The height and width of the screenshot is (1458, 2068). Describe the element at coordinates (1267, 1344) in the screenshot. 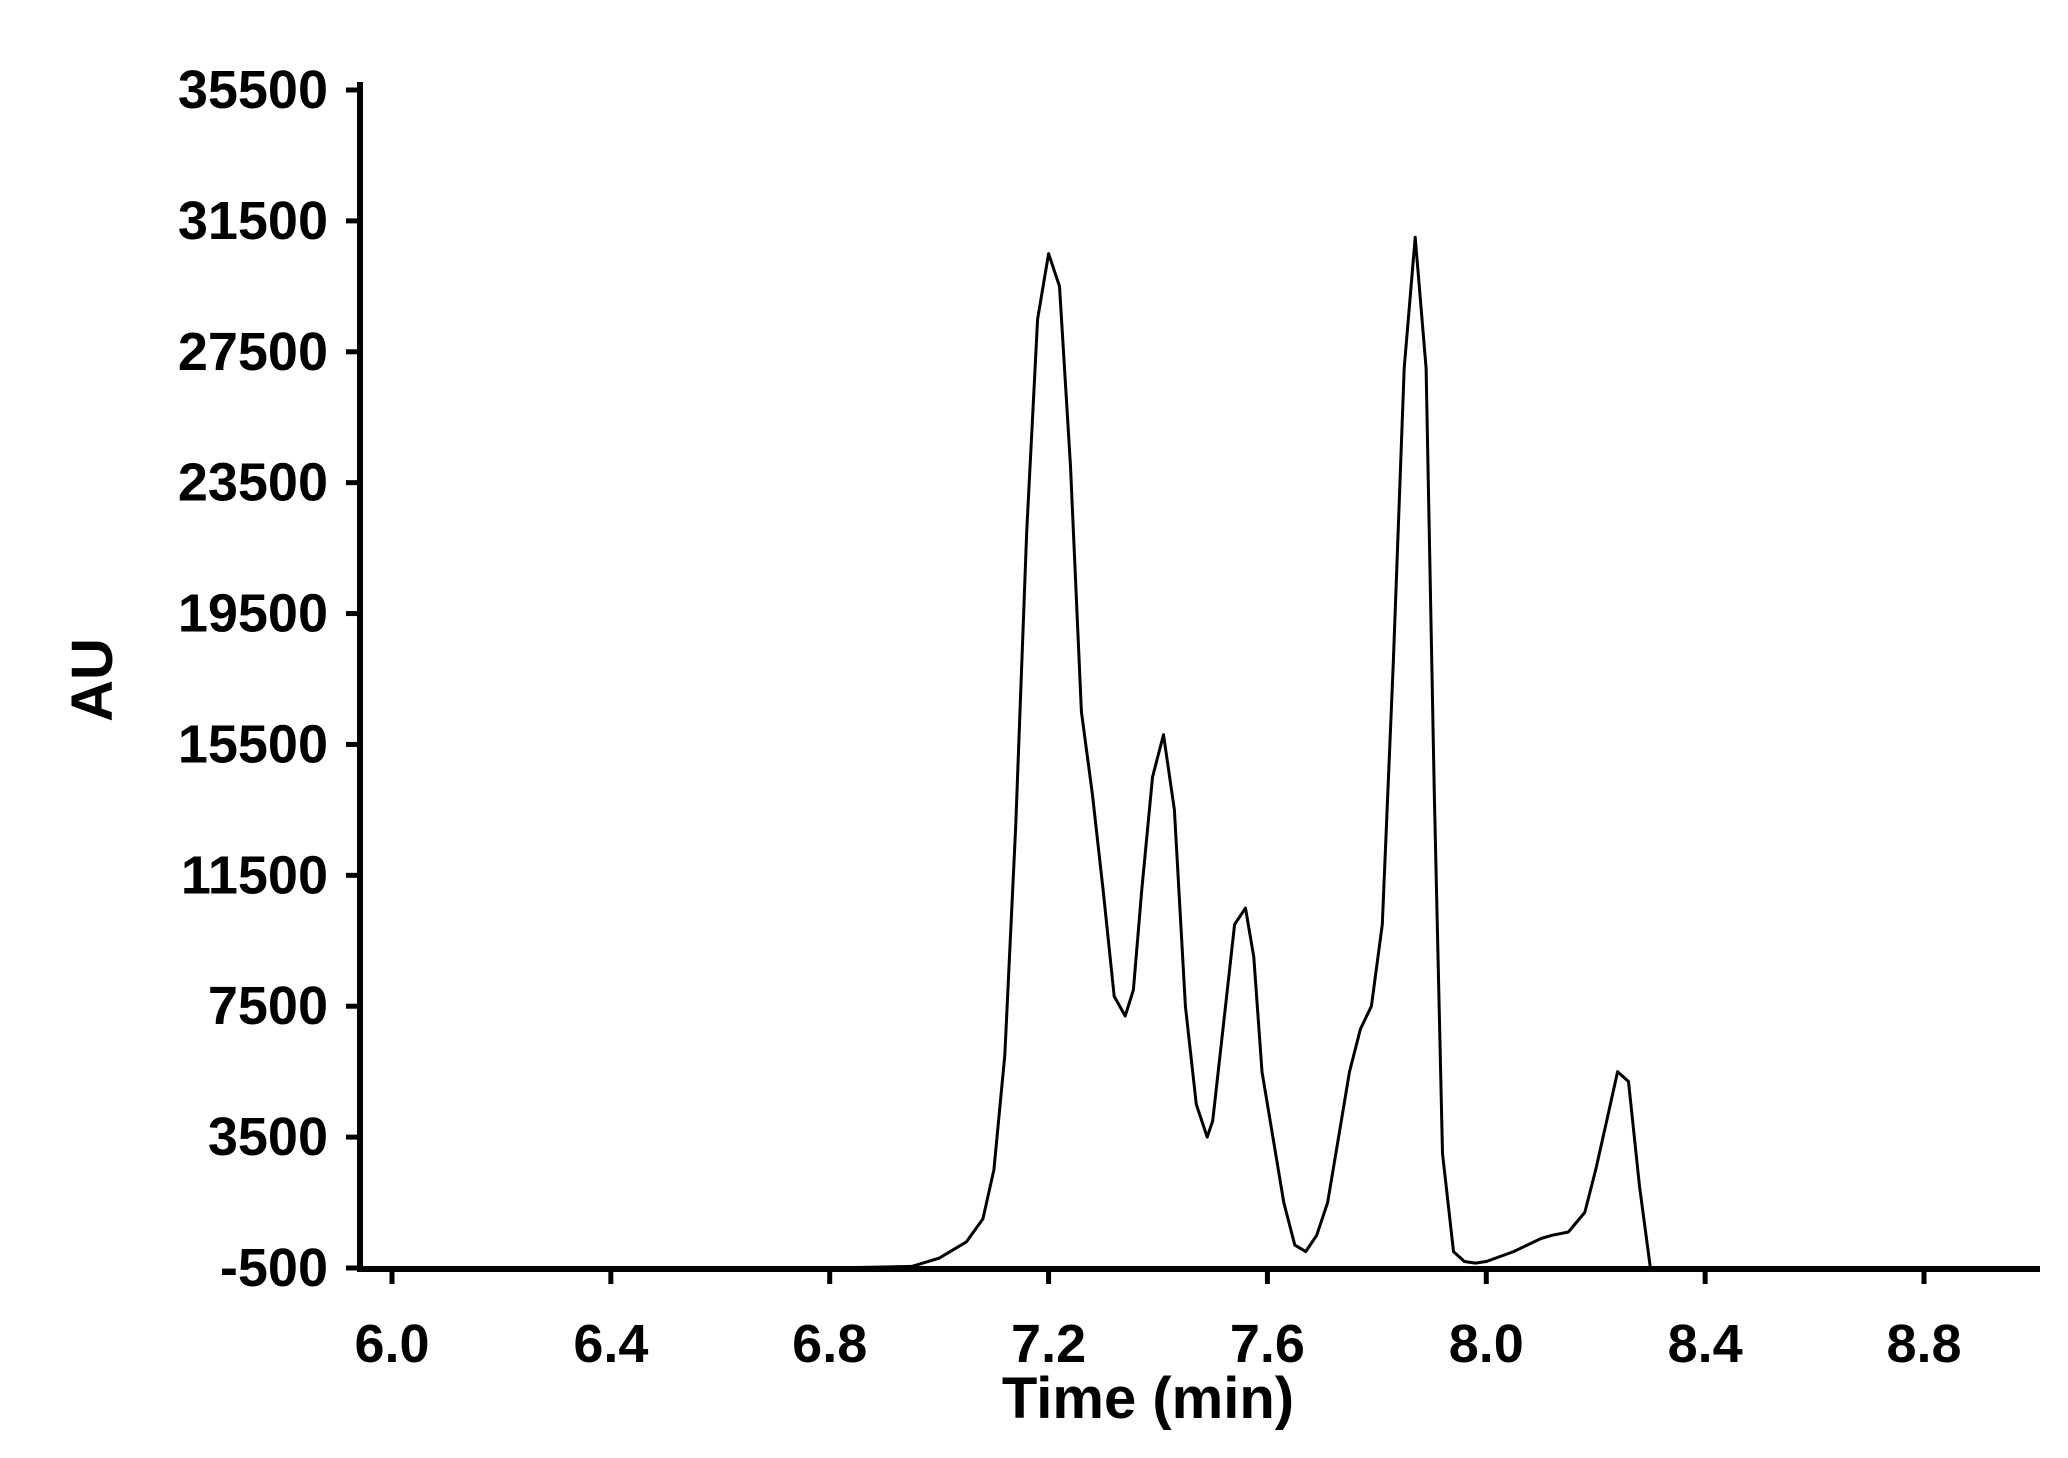

I see `x-tick-label: 7.6` at that location.